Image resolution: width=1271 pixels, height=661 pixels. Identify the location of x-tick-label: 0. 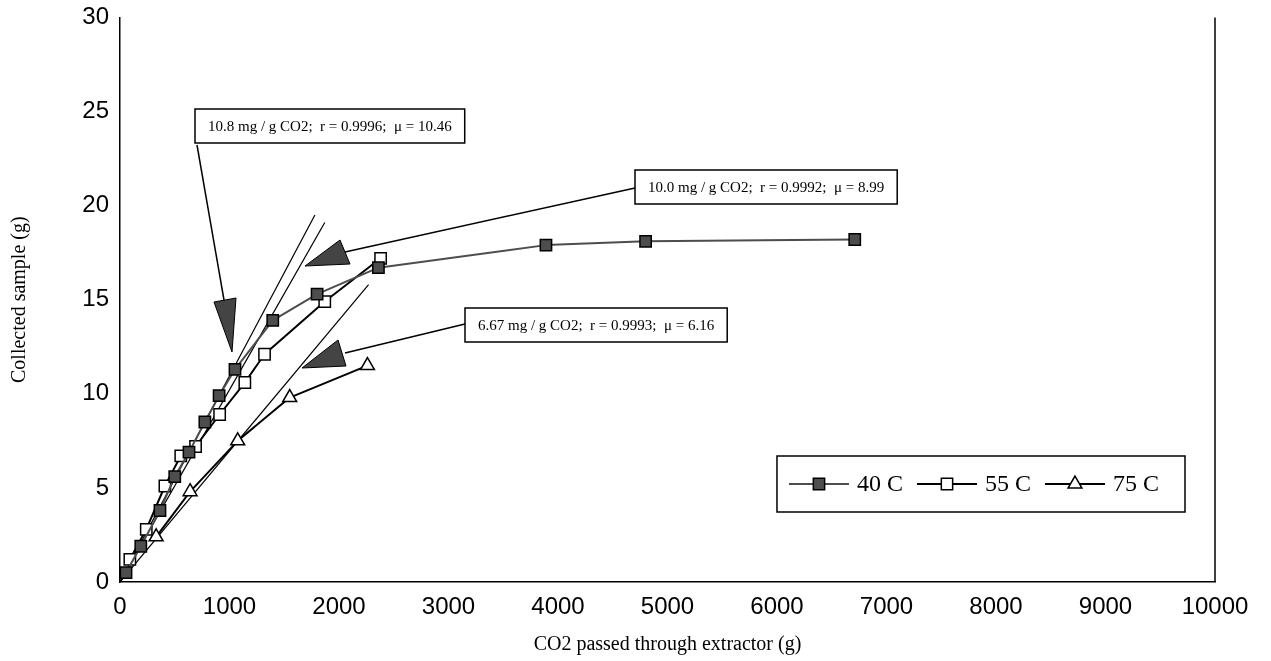
(120, 606).